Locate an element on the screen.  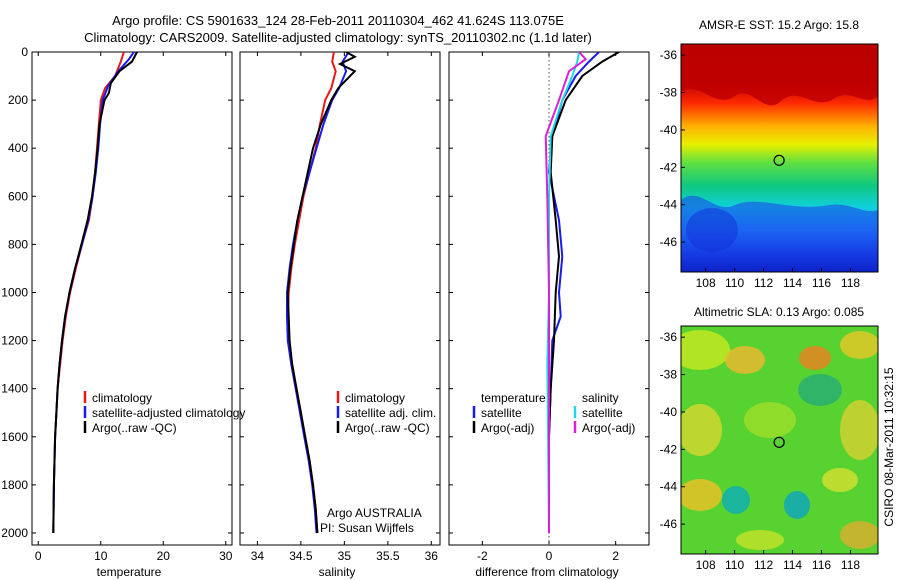
sla-map-title: Altimetric SLA: 0.13 Argo: 0.085 is located at coordinates (779, 312).